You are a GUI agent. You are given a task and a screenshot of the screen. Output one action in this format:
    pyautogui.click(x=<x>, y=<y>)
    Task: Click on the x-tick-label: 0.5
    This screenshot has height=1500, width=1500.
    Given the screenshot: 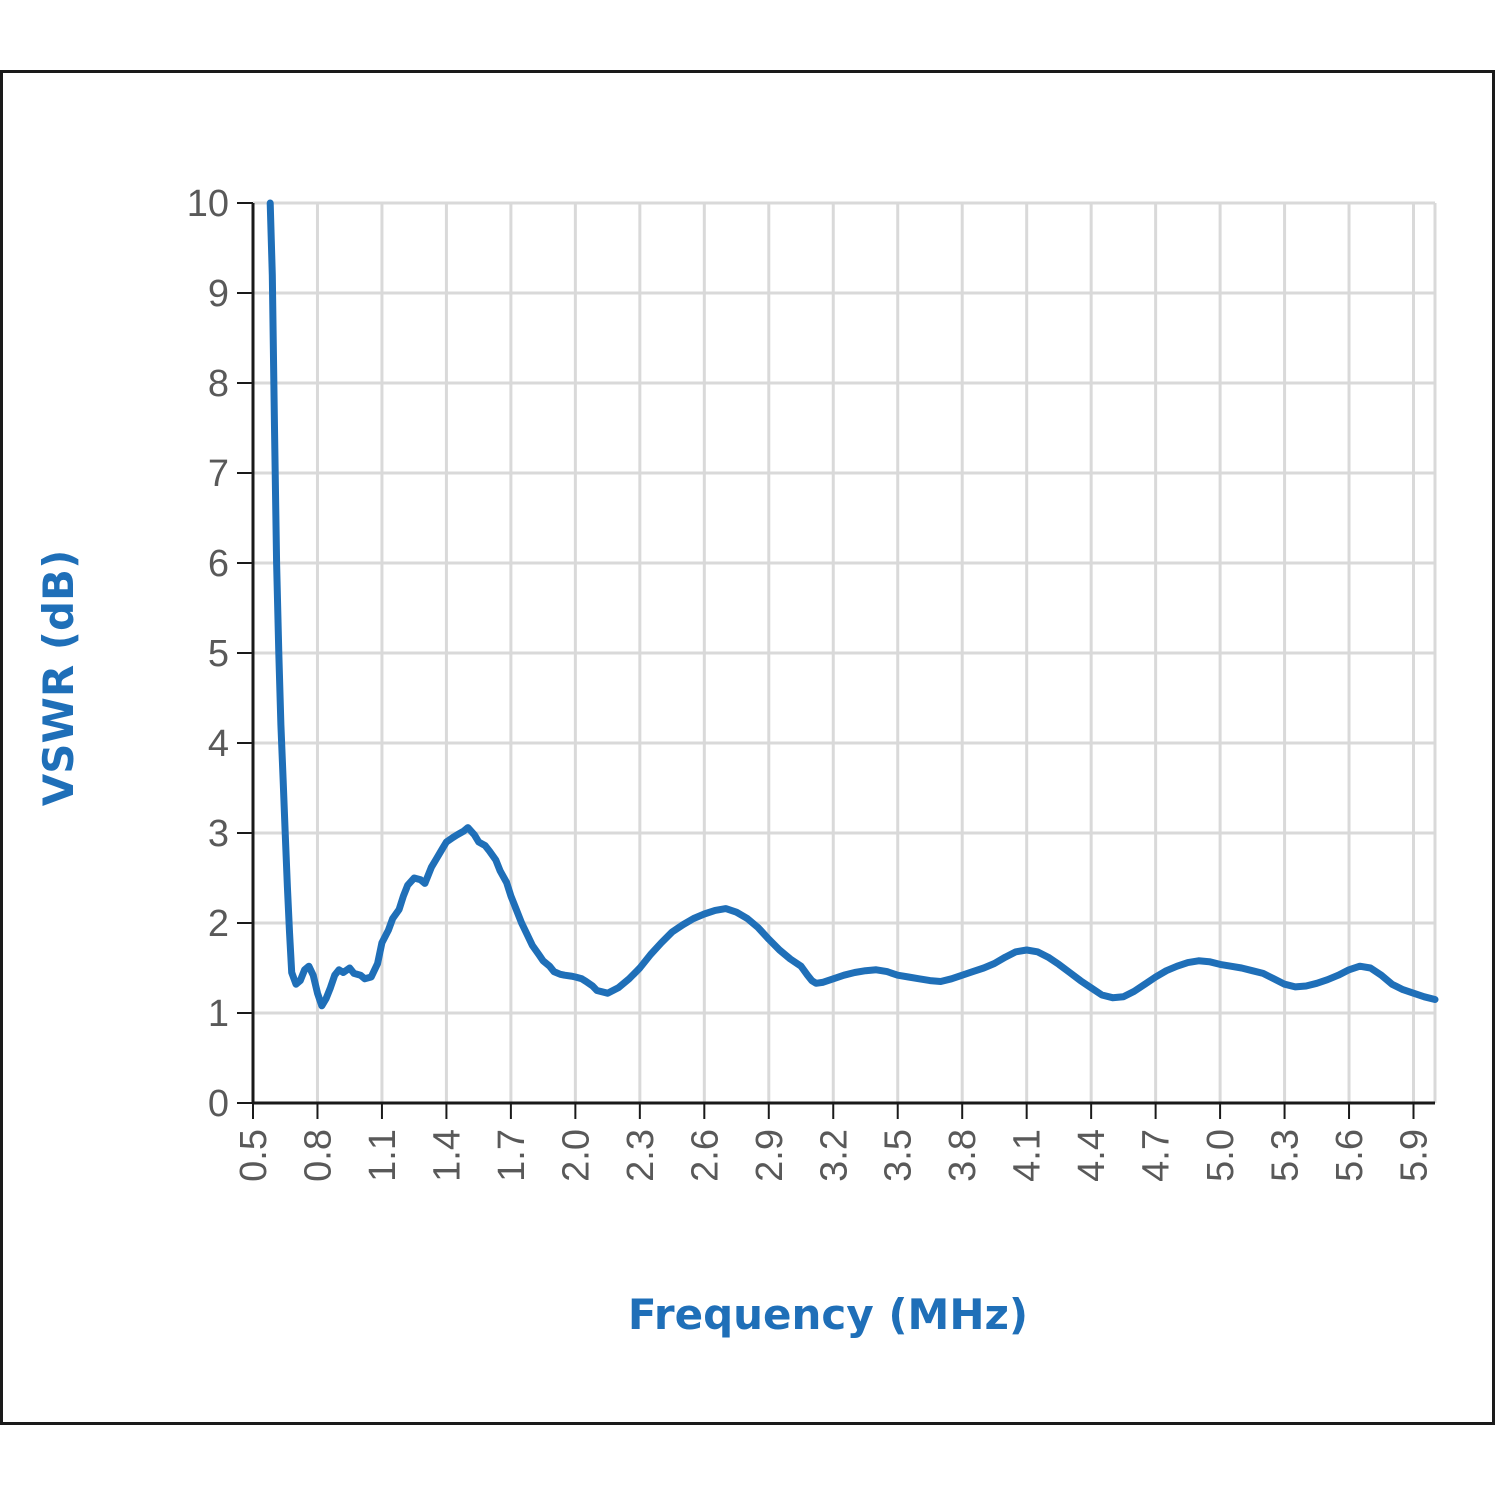 What is the action you would take?
    pyautogui.click(x=254, y=1155)
    